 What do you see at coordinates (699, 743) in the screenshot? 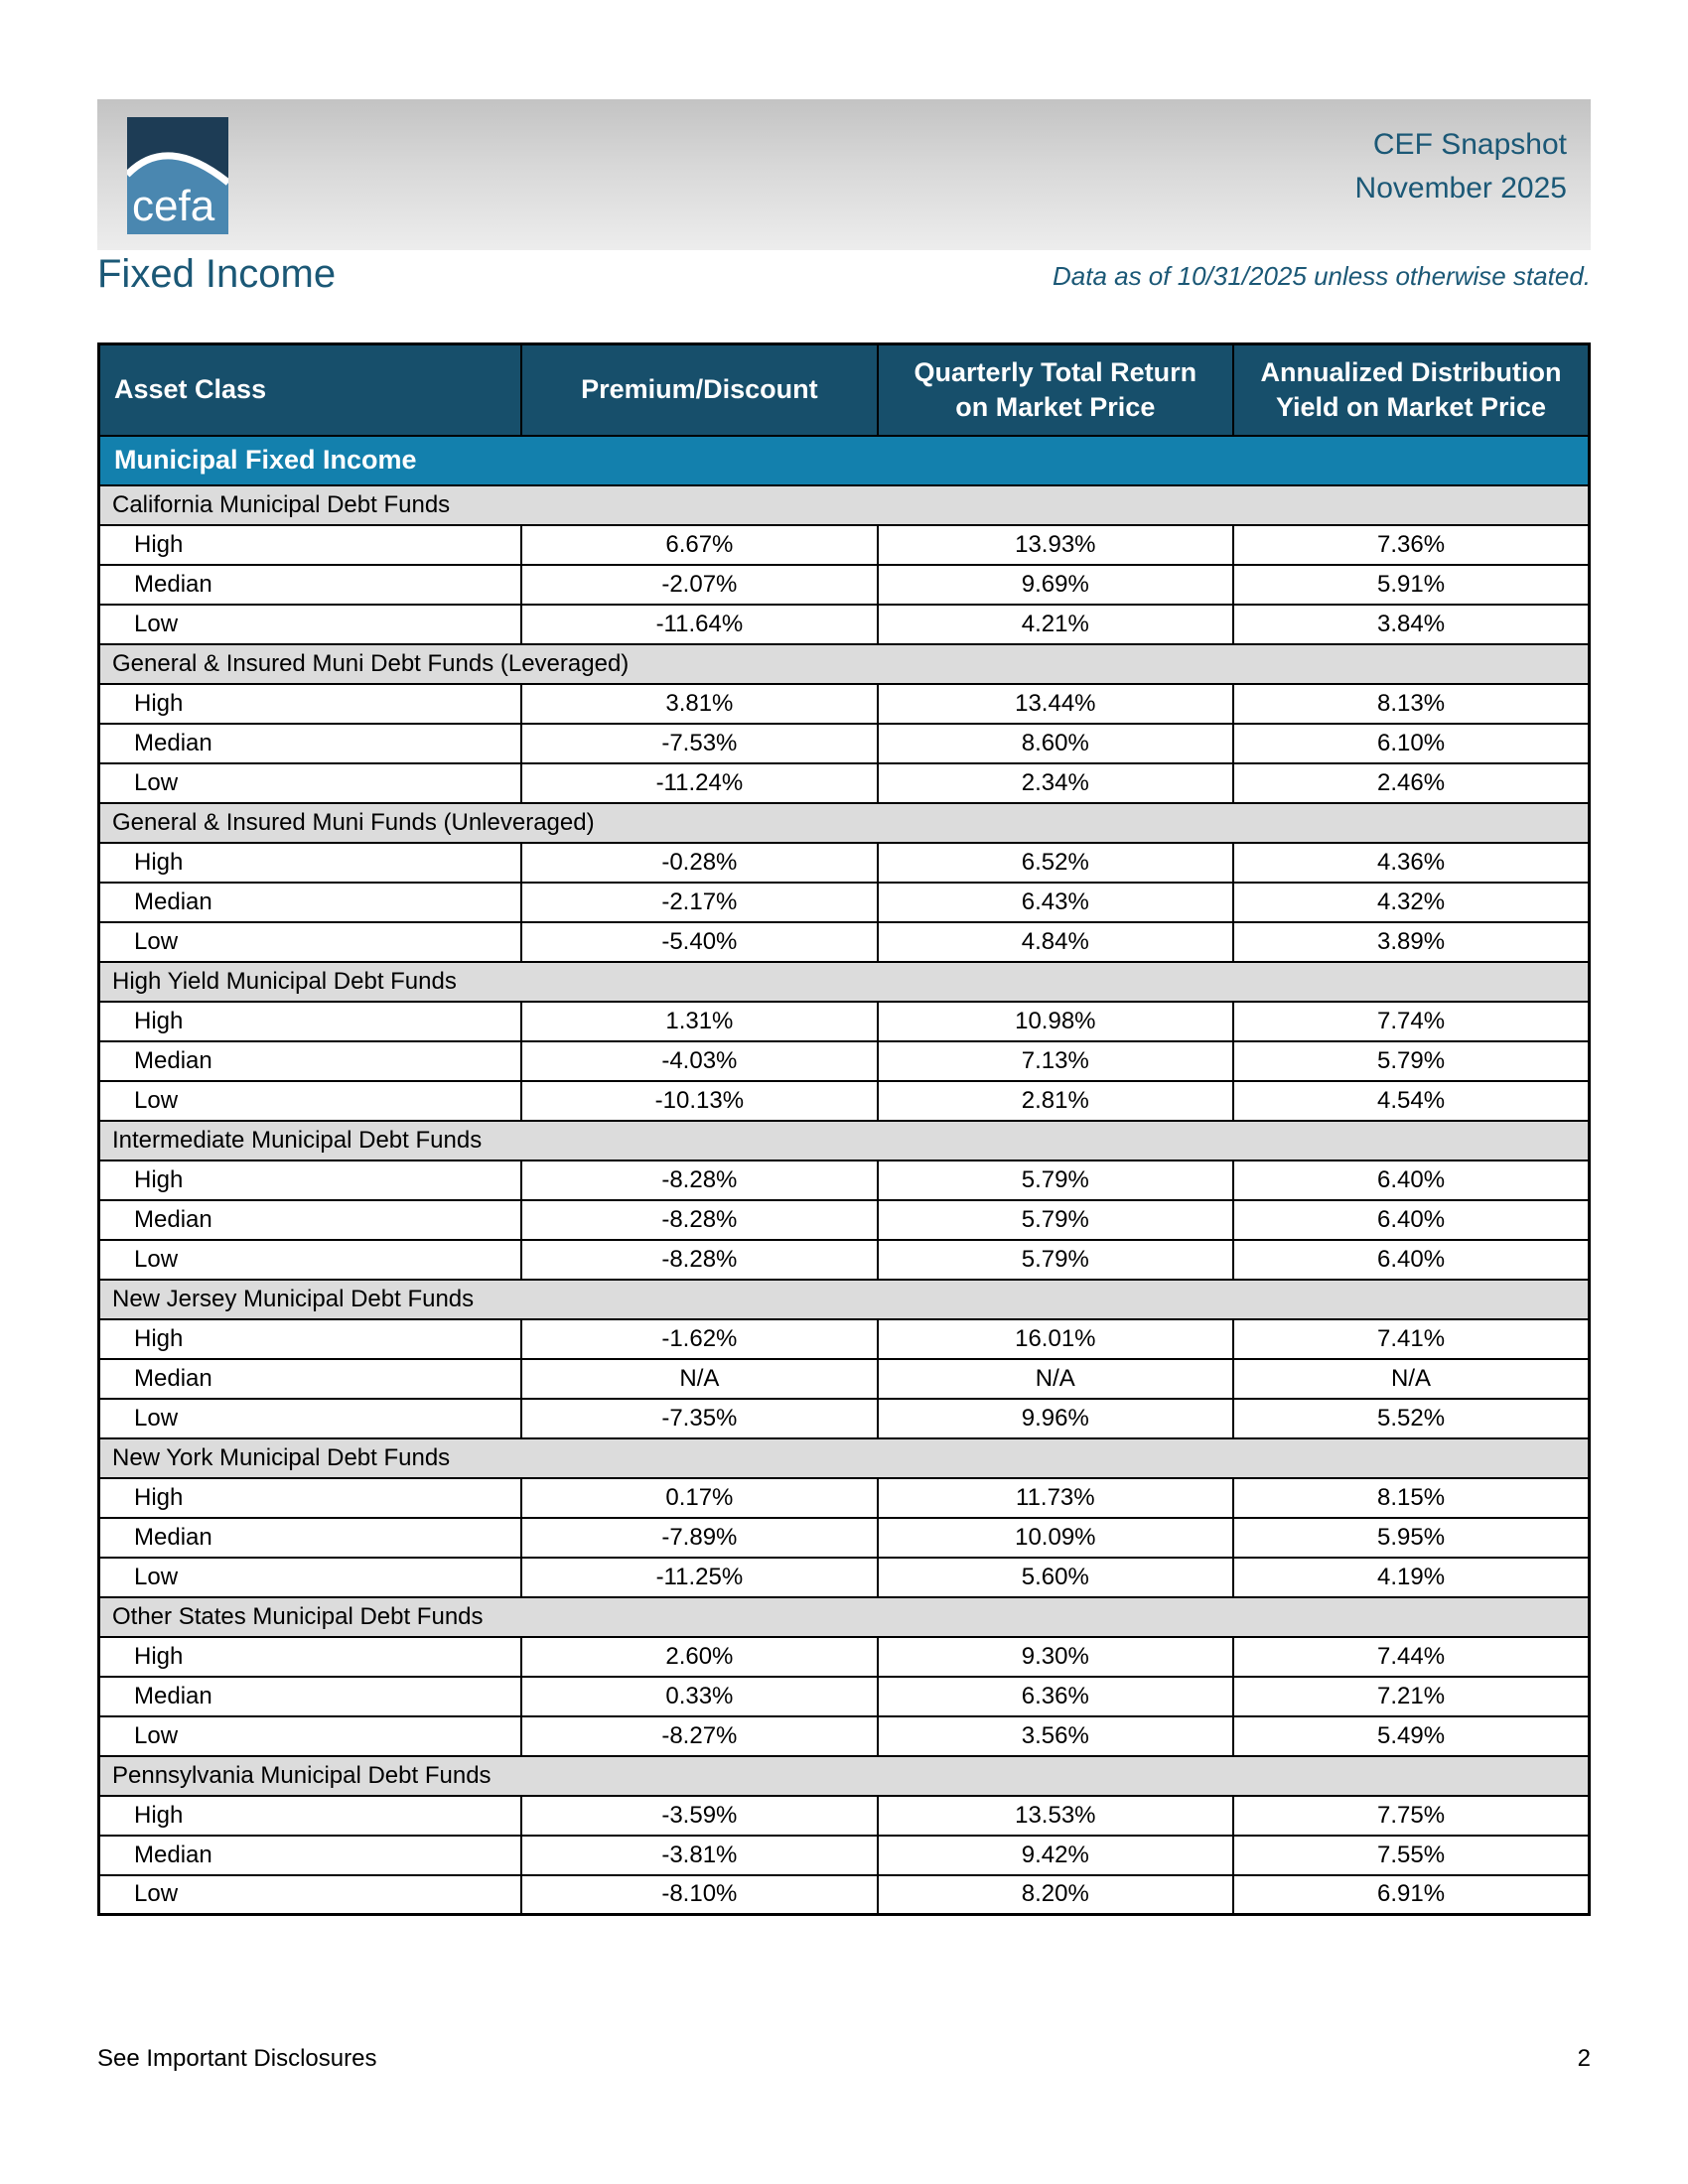
I see `row-value: -7.53%` at bounding box center [699, 743].